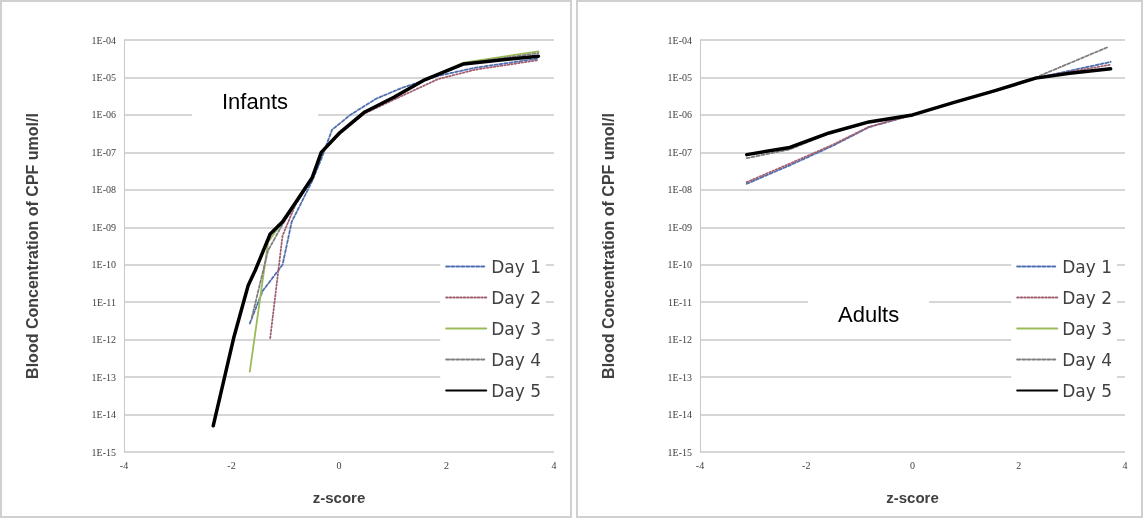 The image size is (1147, 520). What do you see at coordinates (869, 314) in the screenshot?
I see `annotation: Adults` at bounding box center [869, 314].